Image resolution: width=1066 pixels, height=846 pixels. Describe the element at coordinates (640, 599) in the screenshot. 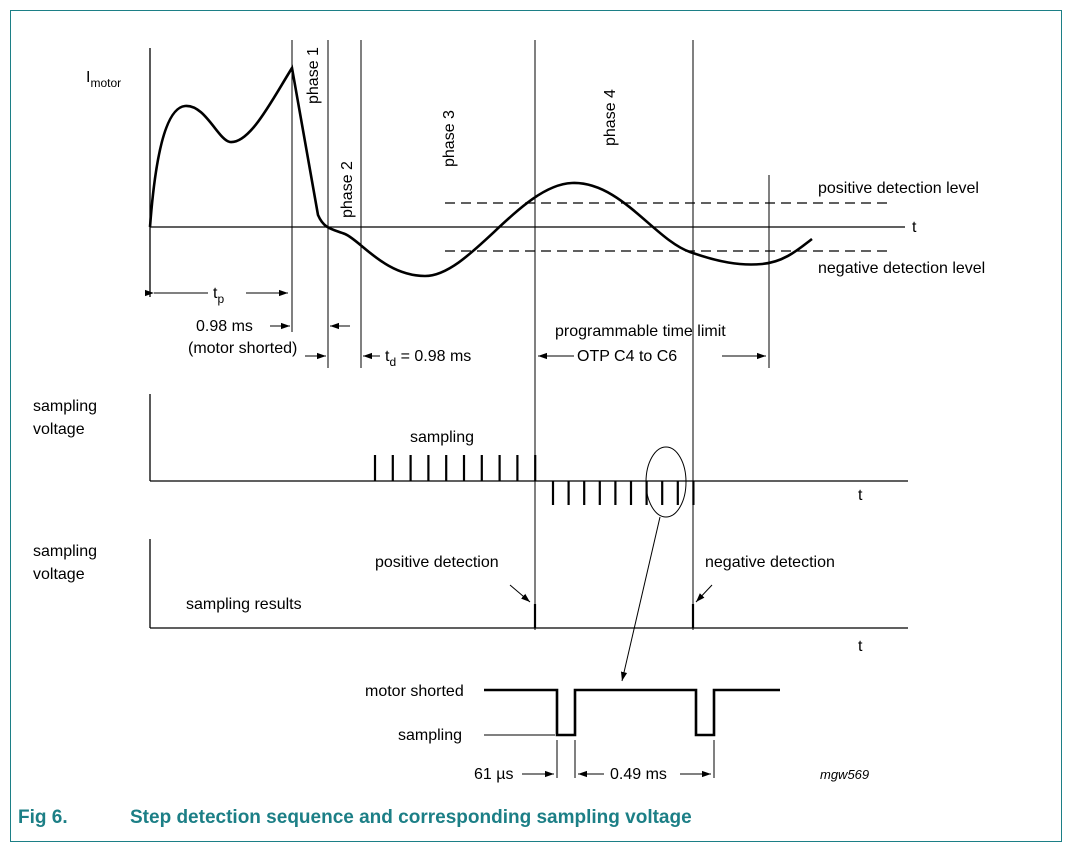

I see `zoom-arrow` at that location.